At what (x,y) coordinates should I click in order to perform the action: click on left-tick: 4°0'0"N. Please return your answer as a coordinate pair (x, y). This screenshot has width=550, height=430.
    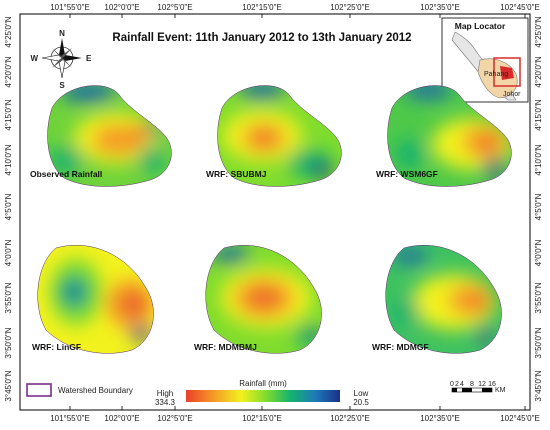
    Looking at the image, I should click on (8, 252).